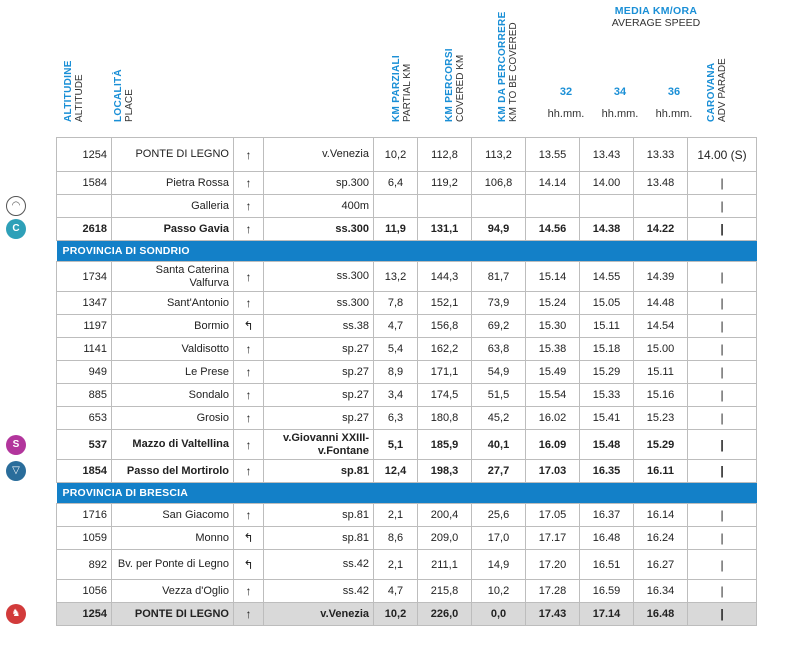 This screenshot has width=803, height=663. Describe the element at coordinates (660, 471) in the screenshot. I see `time-36-cell: 16.11` at that location.